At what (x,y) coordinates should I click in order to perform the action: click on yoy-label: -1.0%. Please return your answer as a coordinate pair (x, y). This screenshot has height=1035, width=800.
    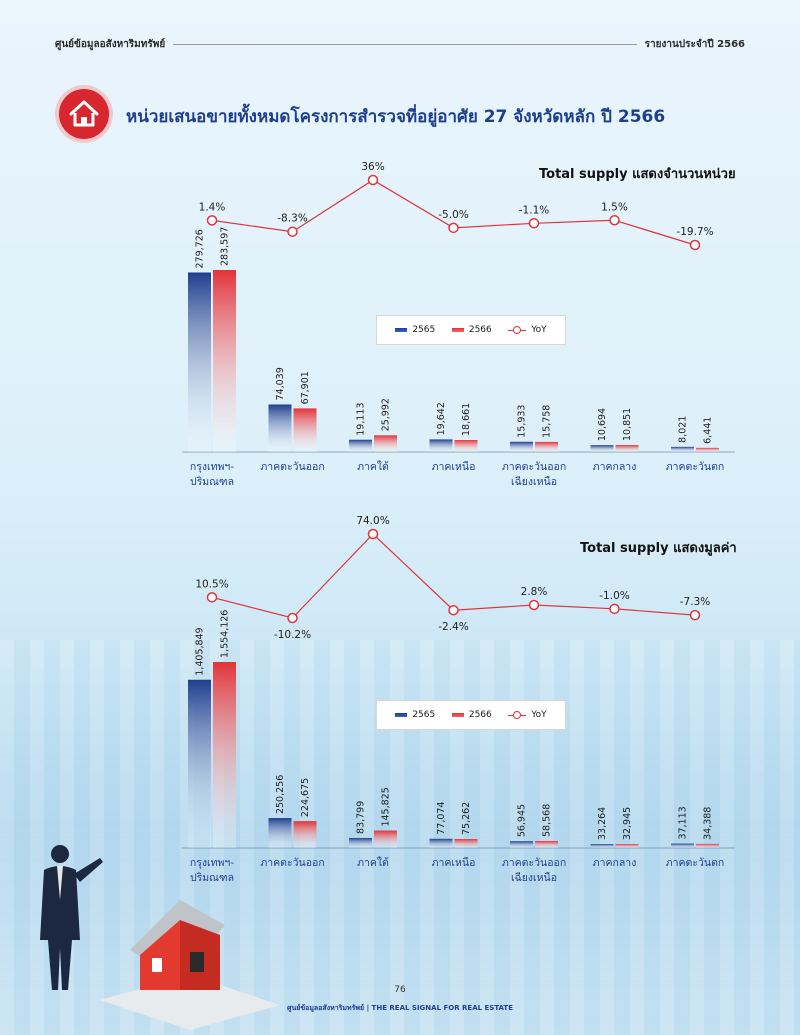
    Looking at the image, I should click on (614, 596).